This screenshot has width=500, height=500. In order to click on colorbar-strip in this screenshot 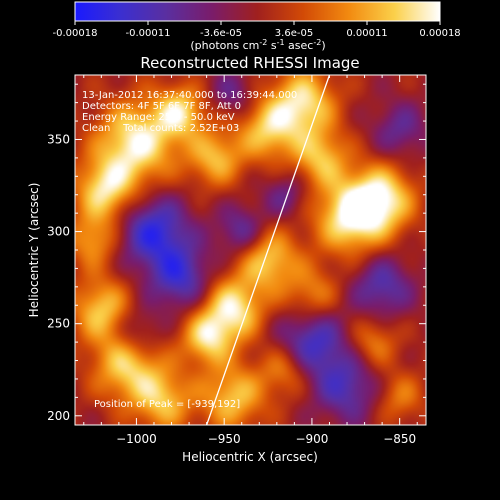, I will do `click(257, 11)`.